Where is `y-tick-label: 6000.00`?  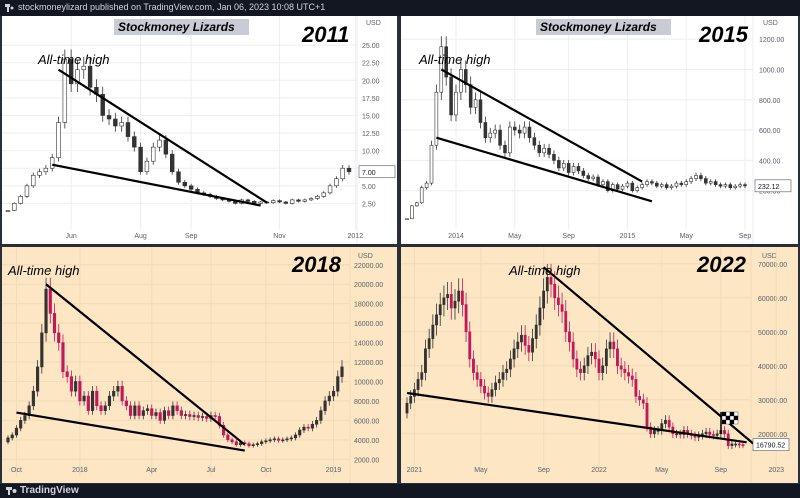 y-tick-label: 6000.00 is located at coordinates (366, 421).